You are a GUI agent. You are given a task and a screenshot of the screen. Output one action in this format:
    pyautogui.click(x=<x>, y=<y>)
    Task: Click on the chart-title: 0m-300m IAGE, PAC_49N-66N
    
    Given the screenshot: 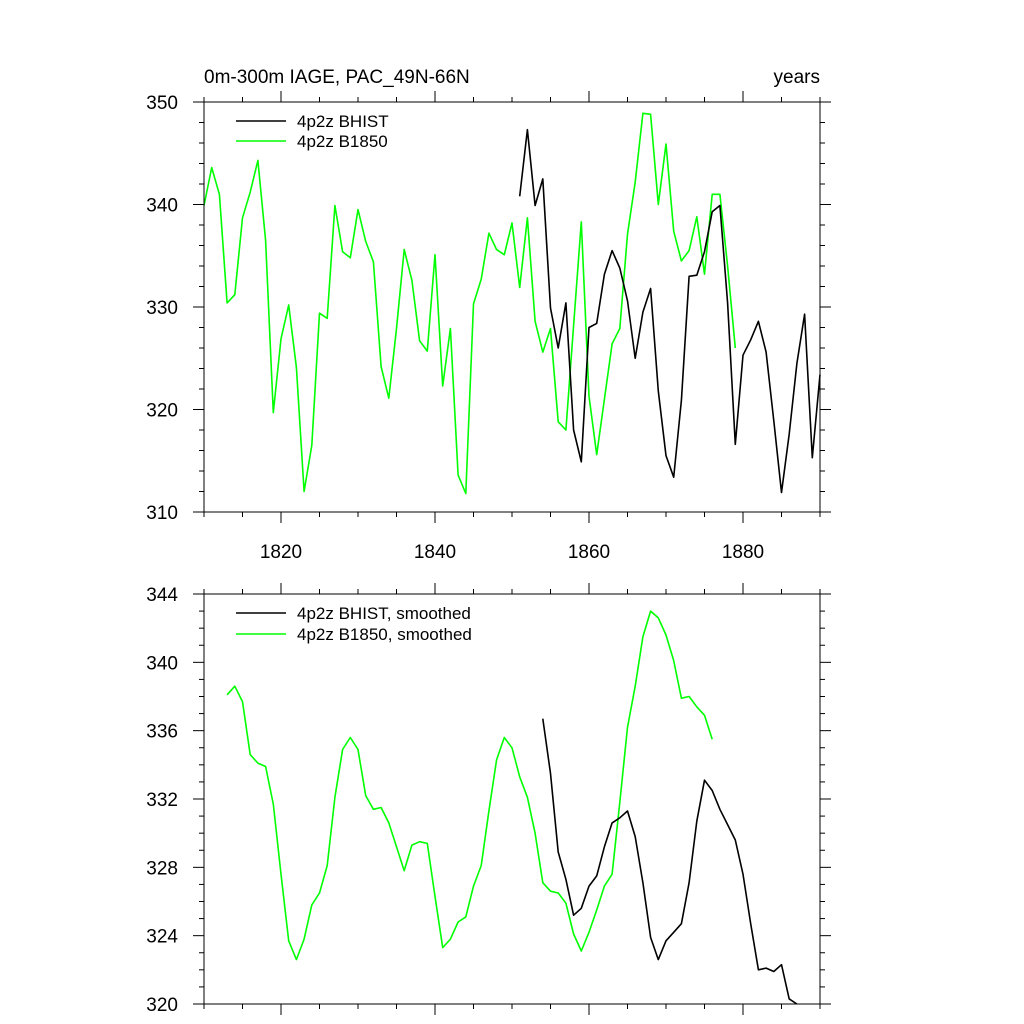 What is the action you would take?
    pyautogui.click(x=337, y=77)
    